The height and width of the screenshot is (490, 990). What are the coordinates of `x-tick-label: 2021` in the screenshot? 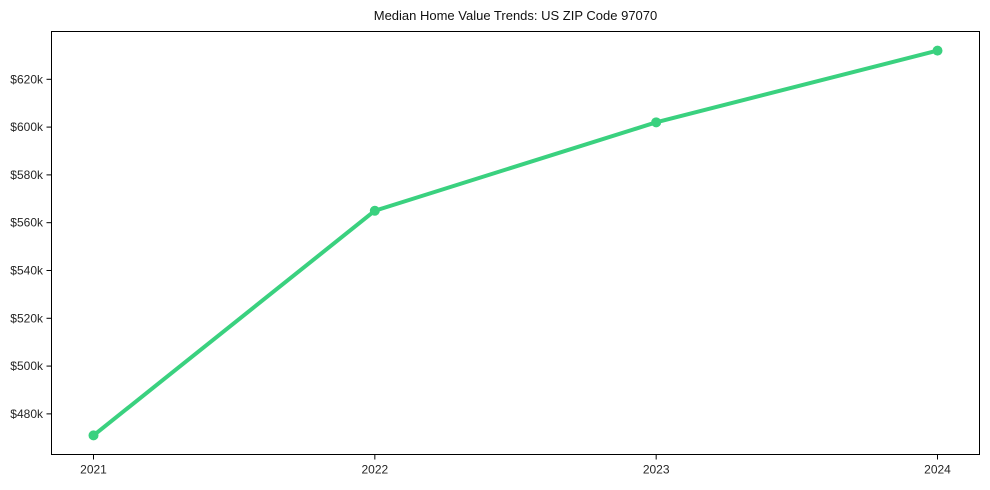 It's located at (93, 470).